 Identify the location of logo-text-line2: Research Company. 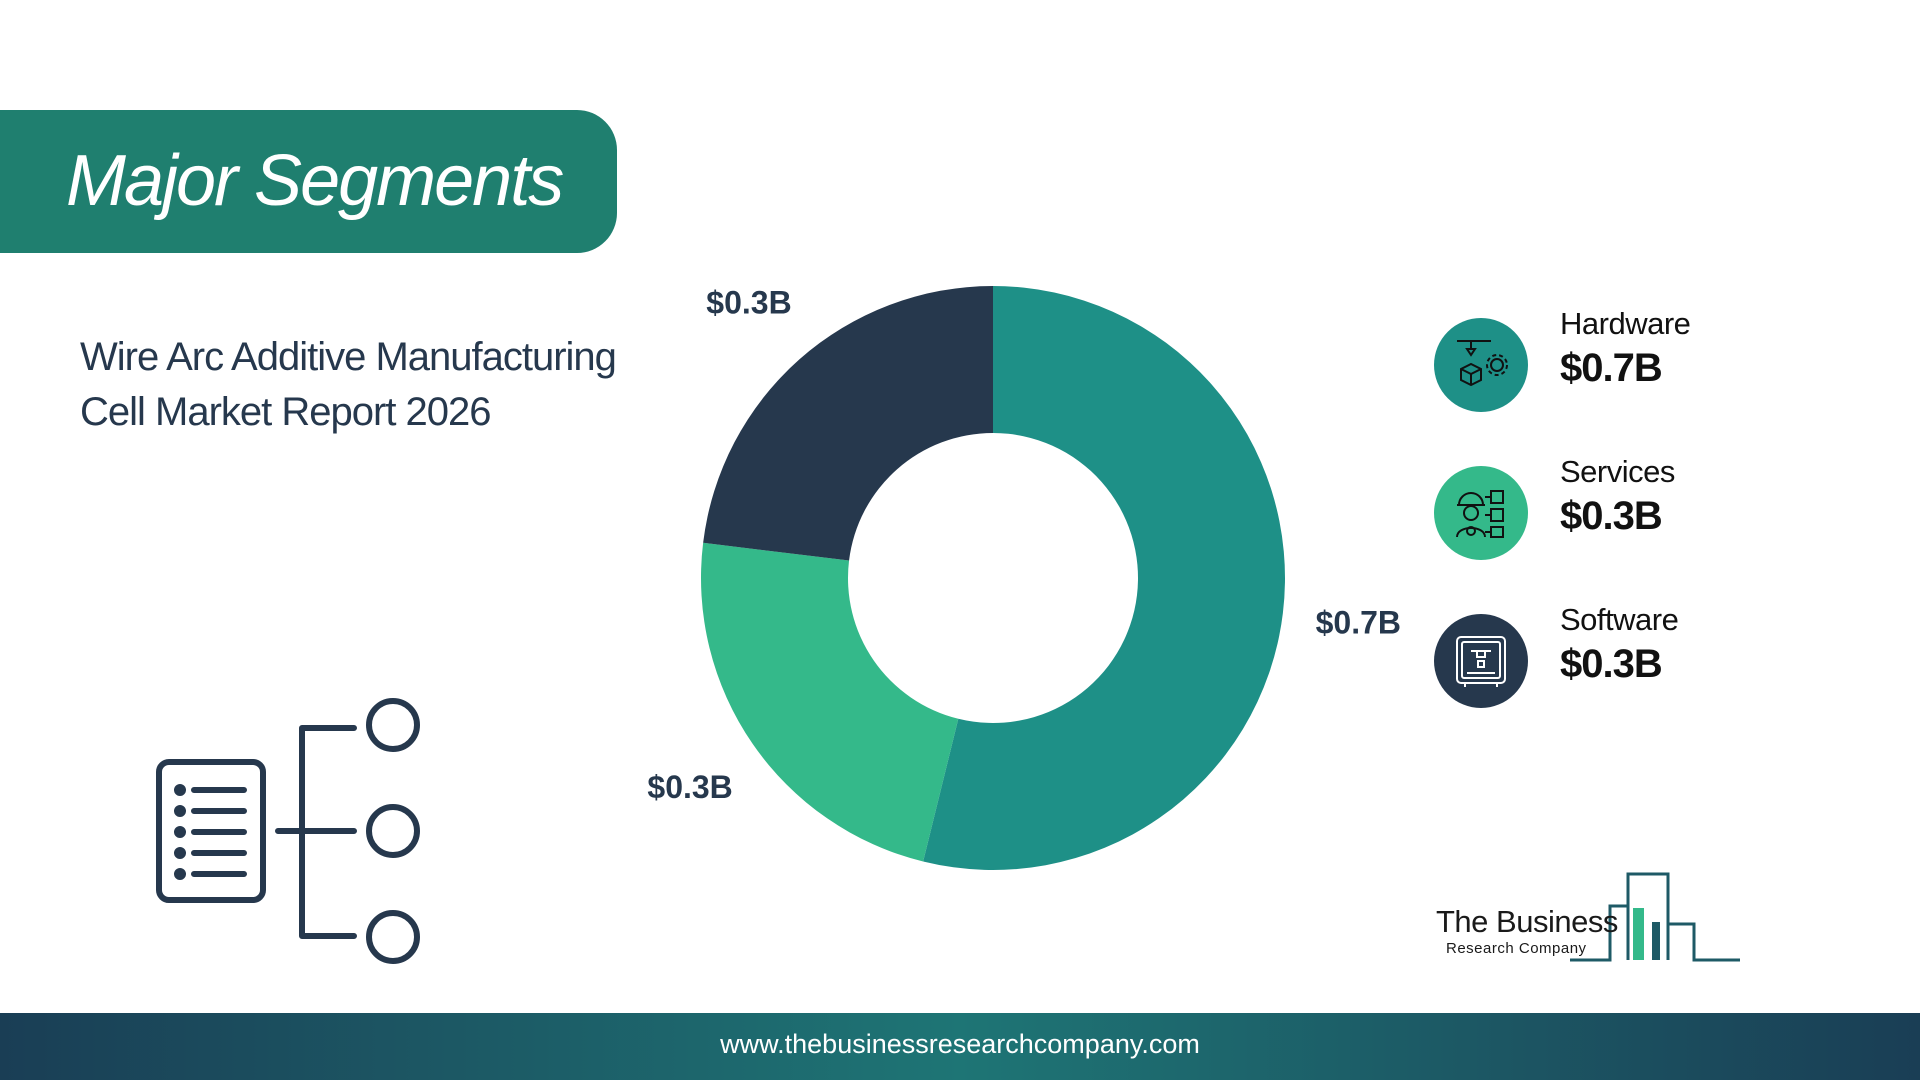
(1516, 948).